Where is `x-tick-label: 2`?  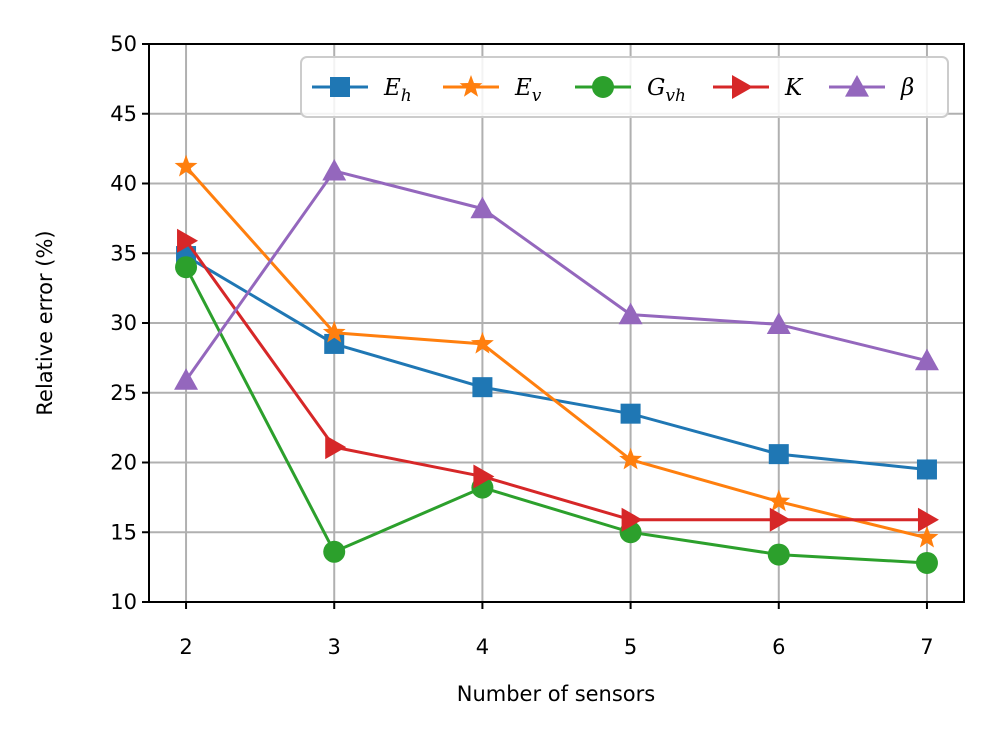 x-tick-label: 2 is located at coordinates (185, 647).